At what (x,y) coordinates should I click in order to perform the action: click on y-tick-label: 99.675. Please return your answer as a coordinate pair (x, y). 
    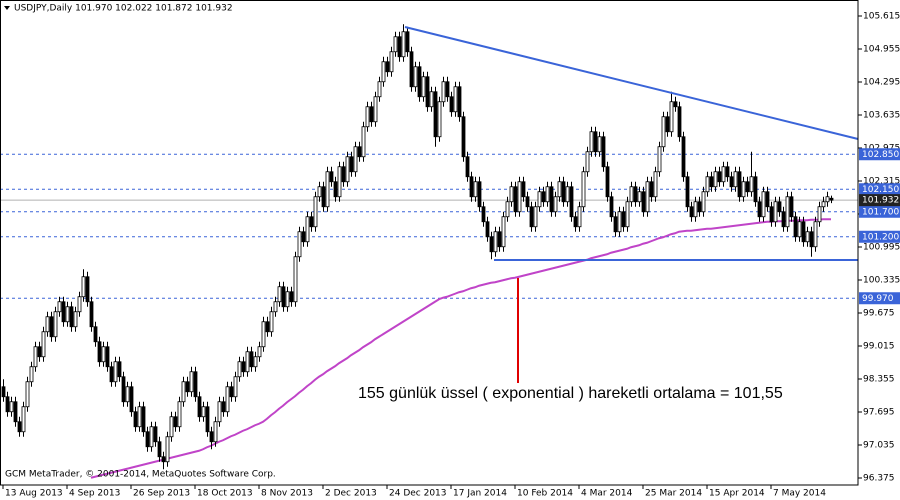
    Looking at the image, I should click on (879, 314).